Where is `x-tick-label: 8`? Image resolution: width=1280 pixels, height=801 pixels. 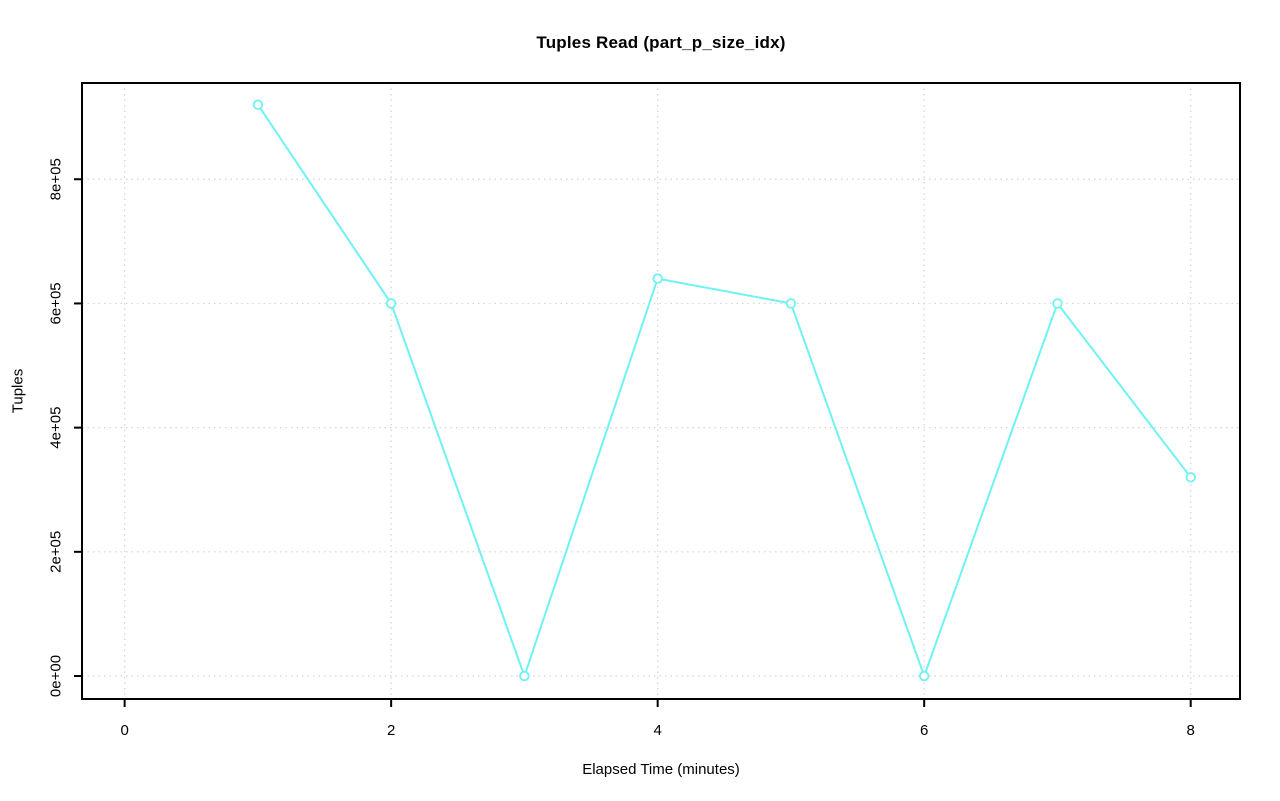
x-tick-label: 8 is located at coordinates (1191, 730).